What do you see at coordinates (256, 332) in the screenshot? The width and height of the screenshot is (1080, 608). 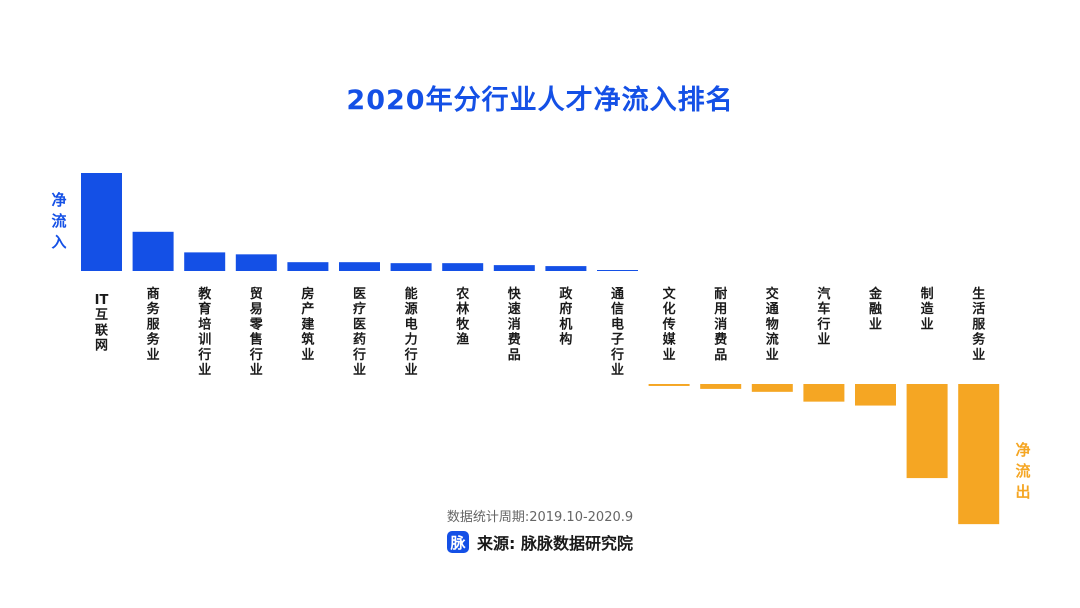 I see `category-label-4: 贸易零售行业` at bounding box center [256, 332].